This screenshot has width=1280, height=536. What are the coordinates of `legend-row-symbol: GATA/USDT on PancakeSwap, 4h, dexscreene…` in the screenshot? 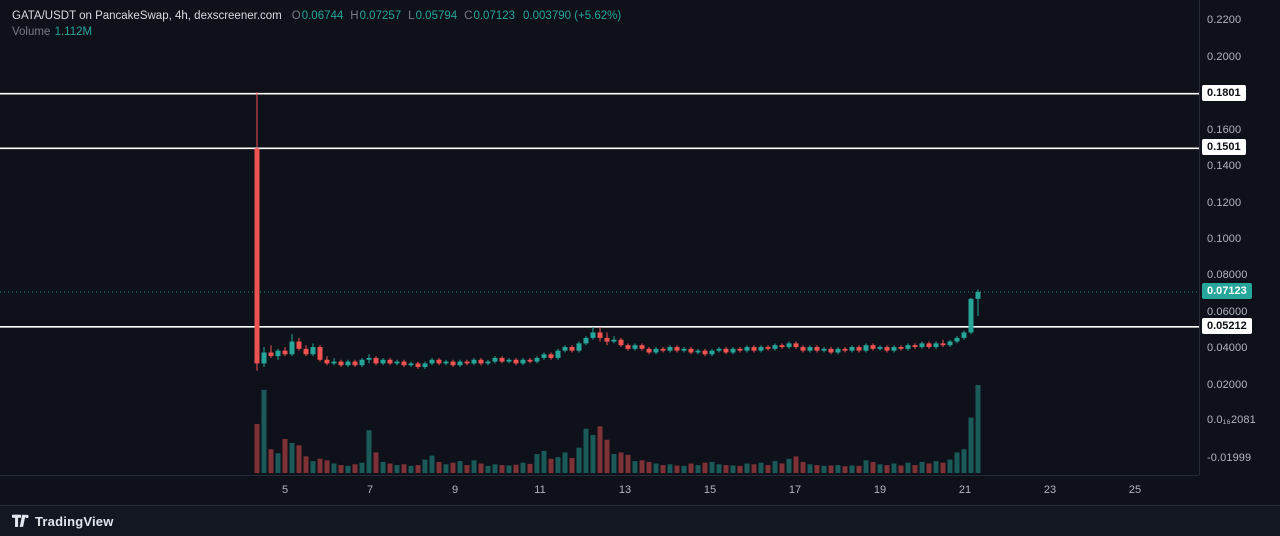 It's located at (316, 16).